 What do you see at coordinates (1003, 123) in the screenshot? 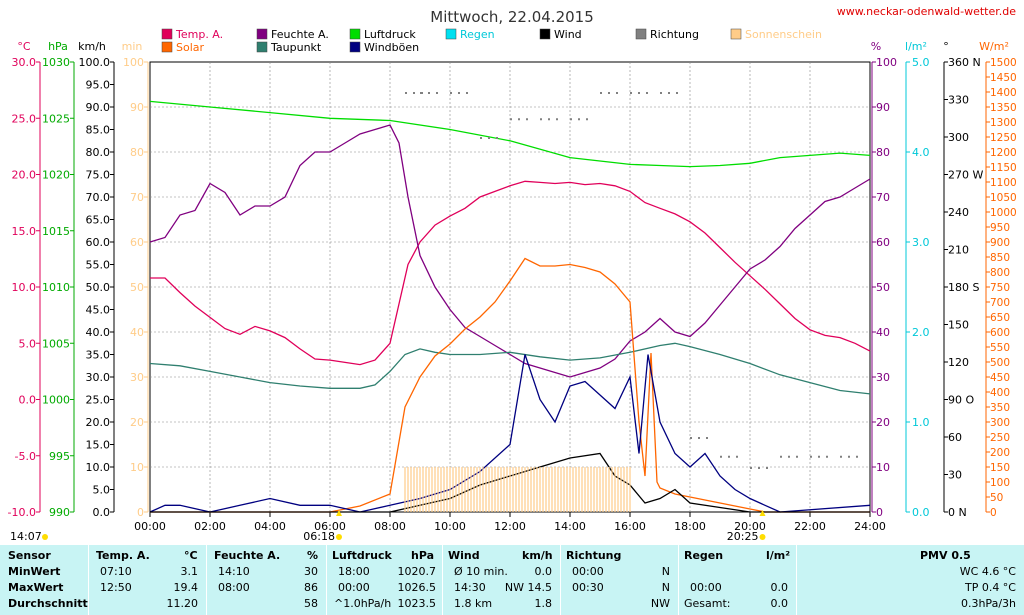
I see `axis-tick-label-solar: 1300` at bounding box center [1003, 123].